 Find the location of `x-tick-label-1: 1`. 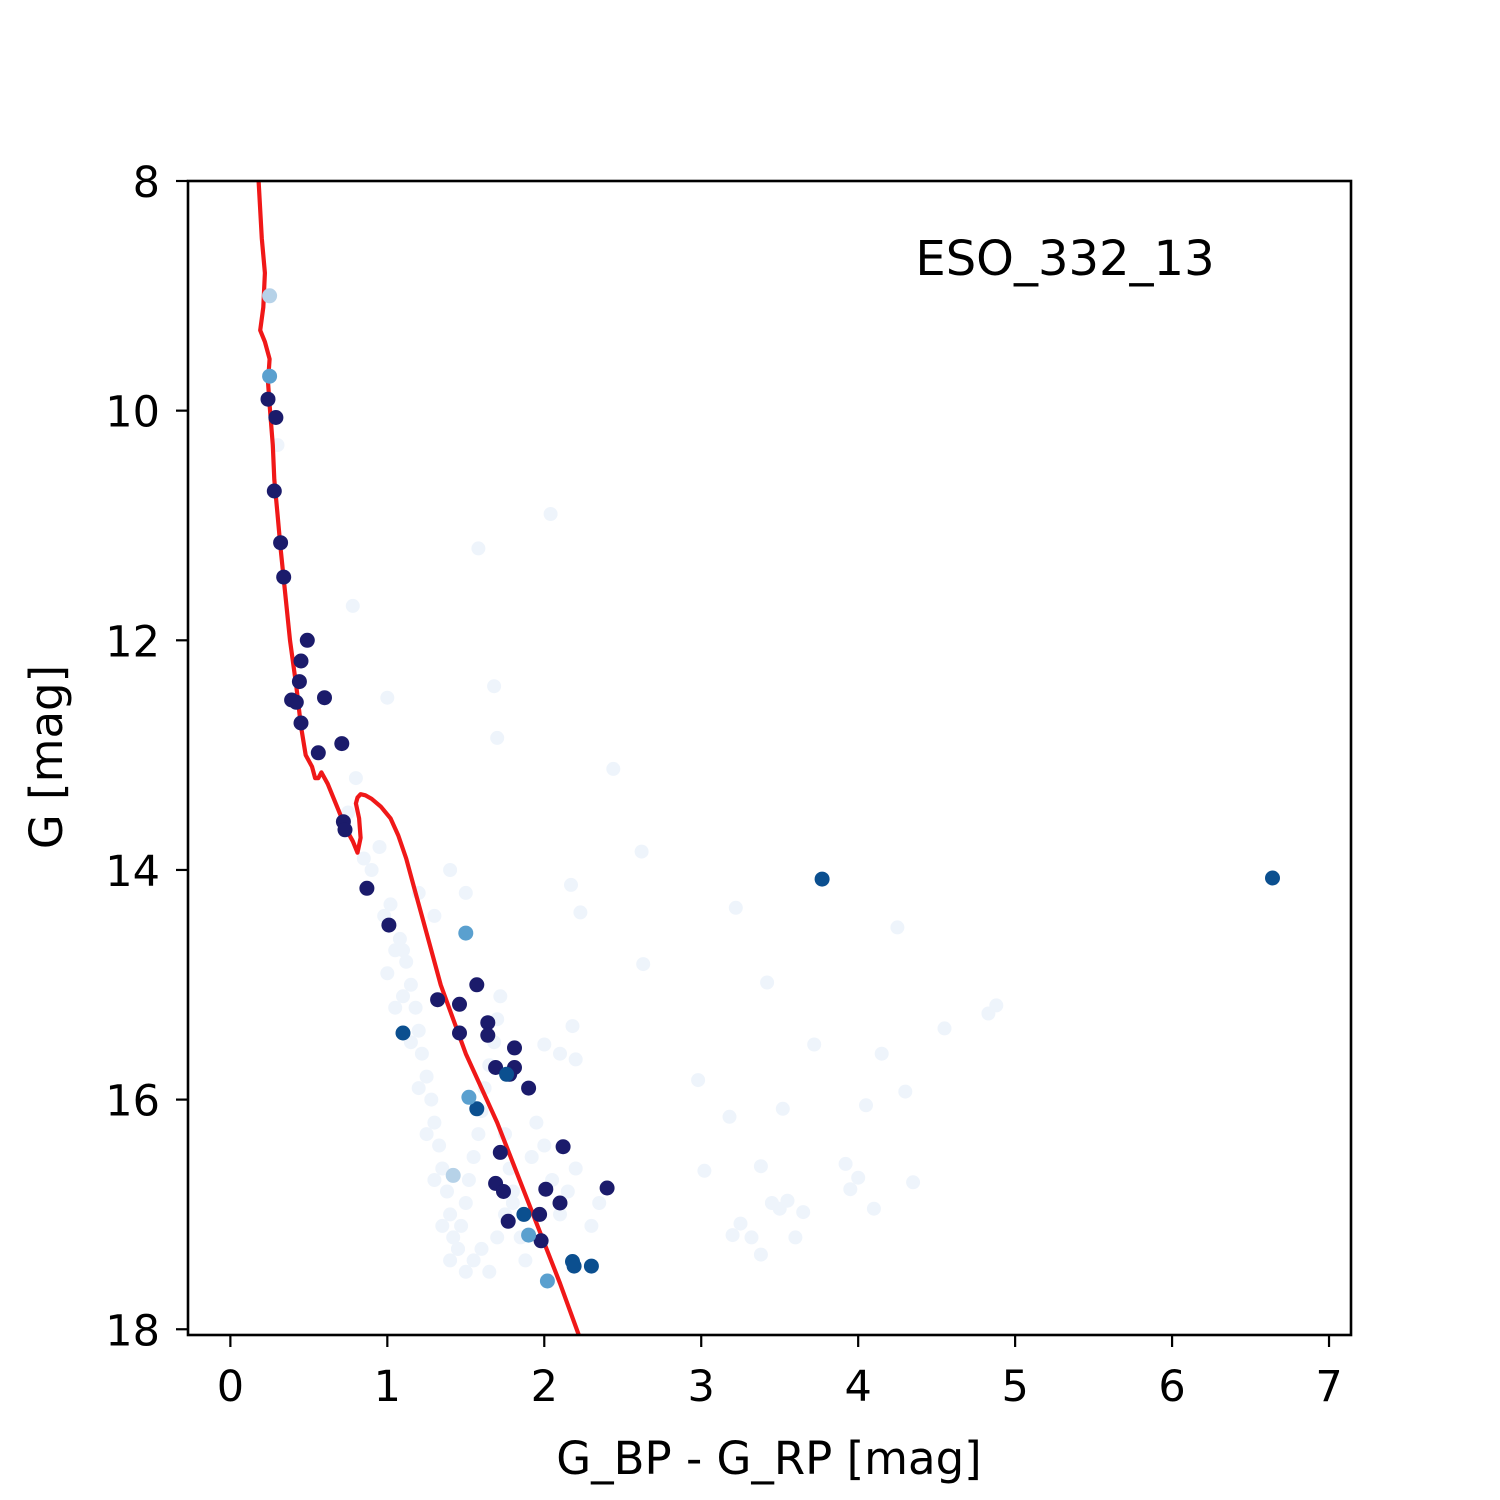

x-tick-label-1: 1 is located at coordinates (387, 1387).